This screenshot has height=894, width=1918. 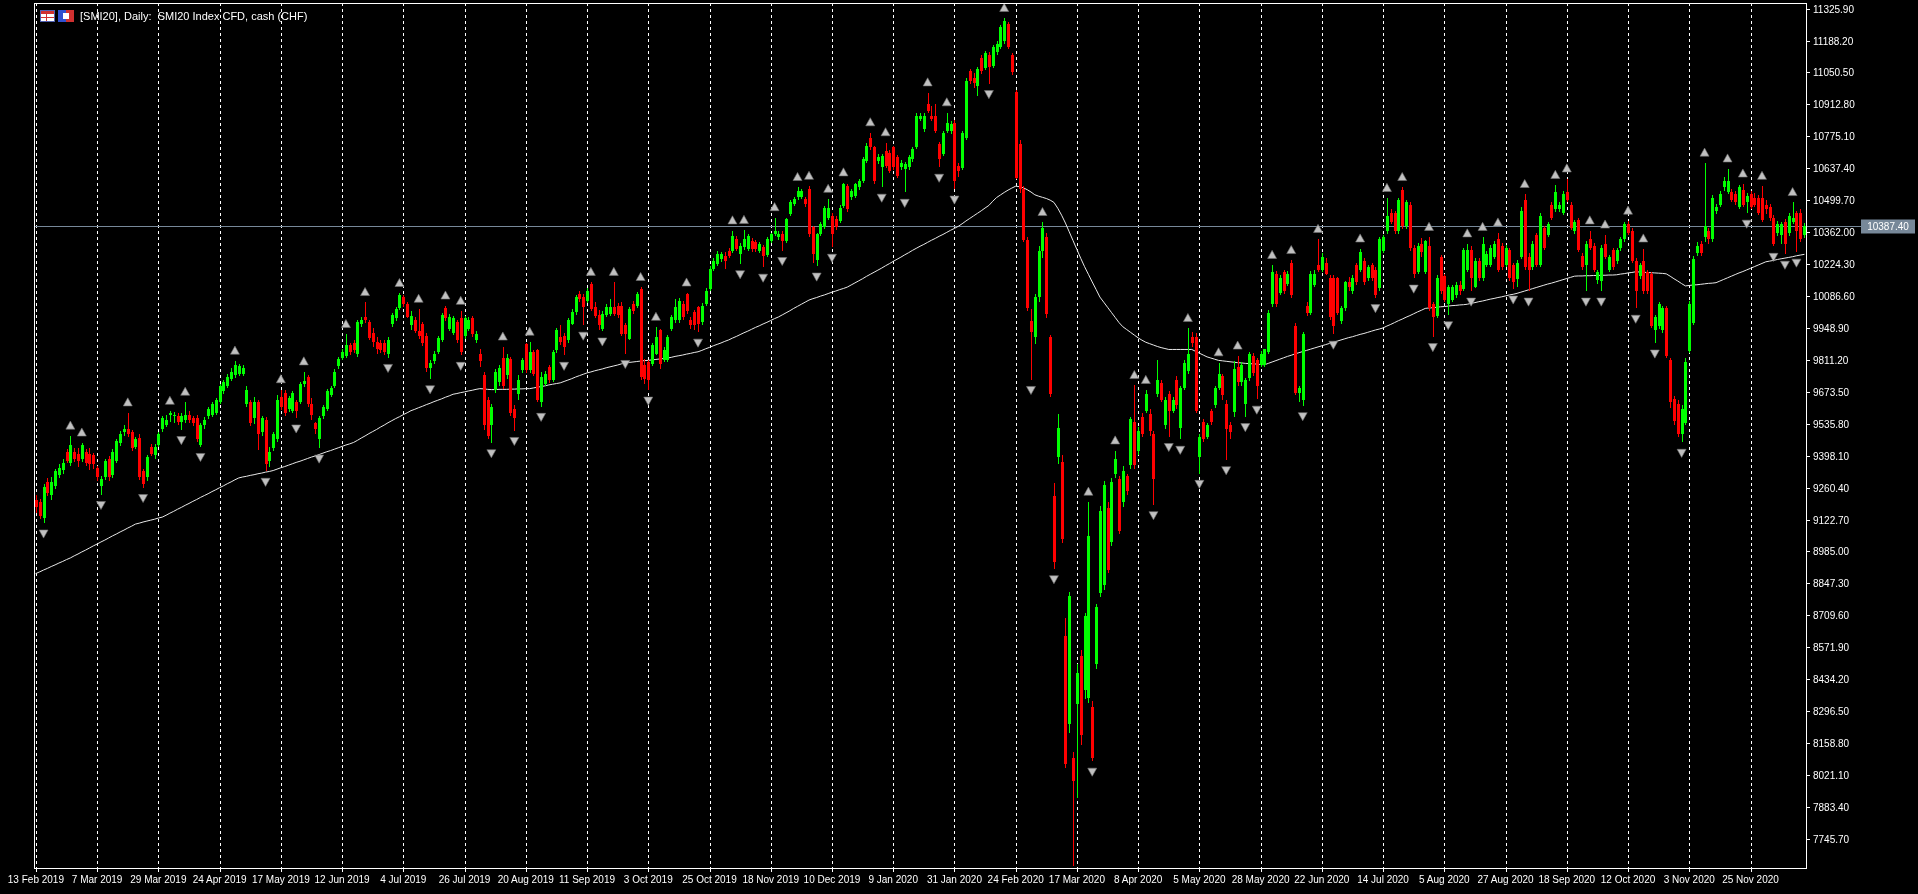 I want to click on y-tick-label: 10362.00, so click(x=1834, y=232).